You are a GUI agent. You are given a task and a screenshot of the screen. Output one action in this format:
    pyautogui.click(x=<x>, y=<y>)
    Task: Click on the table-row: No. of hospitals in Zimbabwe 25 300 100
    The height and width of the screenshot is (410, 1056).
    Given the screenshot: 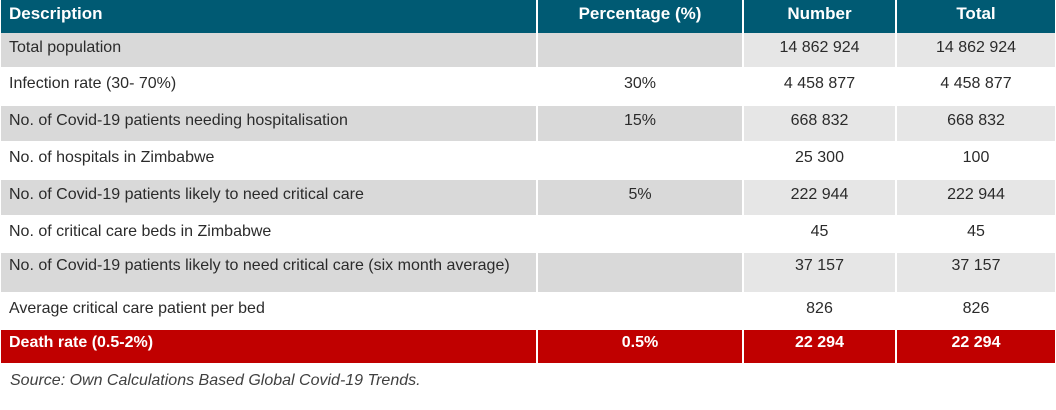 What is the action you would take?
    pyautogui.click(x=528, y=161)
    